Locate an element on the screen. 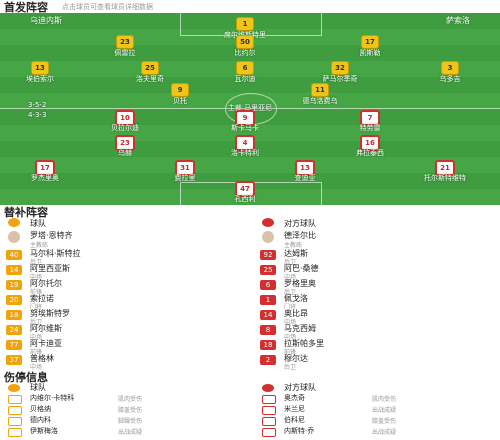 The height and width of the screenshot is (440, 500). player-name: 凯斯勒 is located at coordinates (370, 53).